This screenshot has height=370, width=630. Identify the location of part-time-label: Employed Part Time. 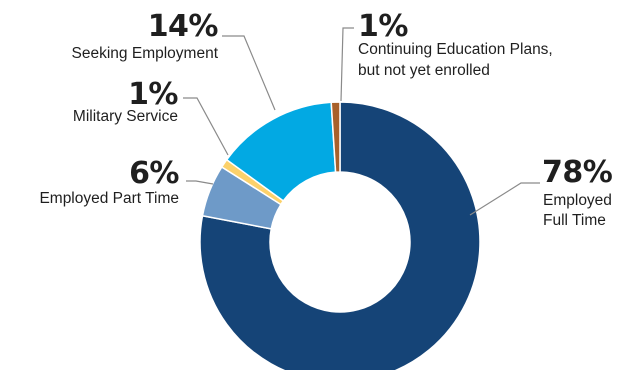
(109, 199).